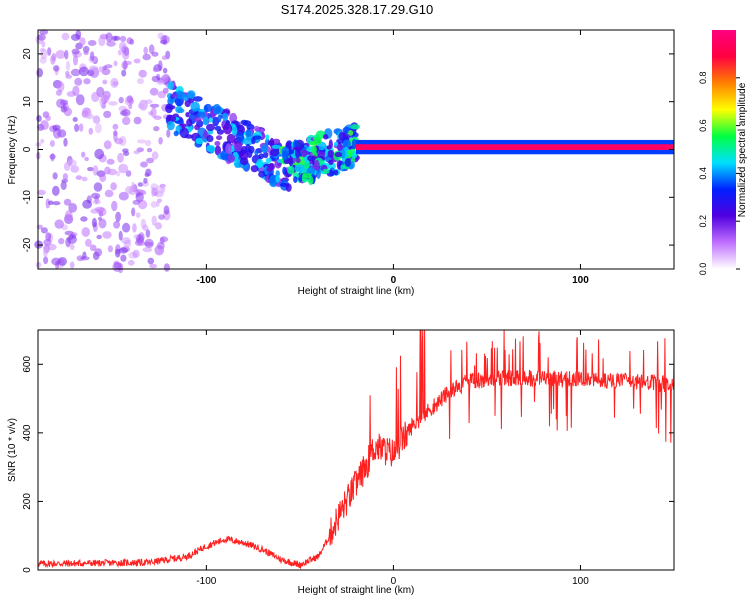 Image resolution: width=750 pixels, height=600 pixels. Describe the element at coordinates (27, 54) in the screenshot. I see `spectrogram-ytick-label: 20` at that location.